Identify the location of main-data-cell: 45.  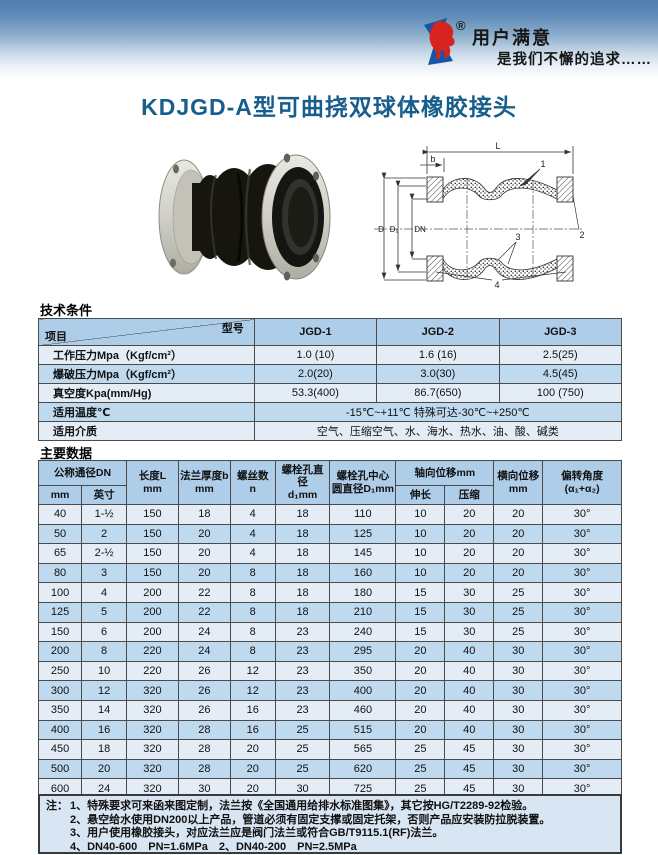
(469, 749).